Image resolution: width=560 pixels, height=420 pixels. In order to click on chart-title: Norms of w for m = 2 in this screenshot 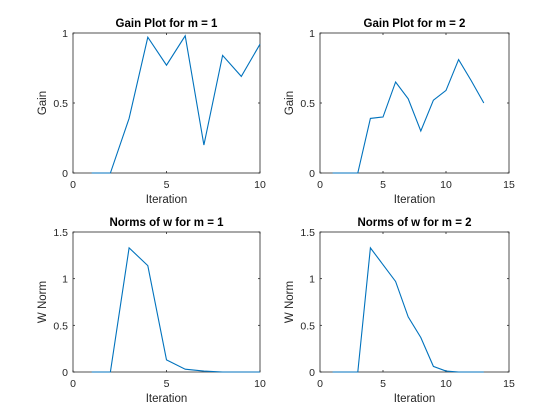, I will do `click(414, 223)`.